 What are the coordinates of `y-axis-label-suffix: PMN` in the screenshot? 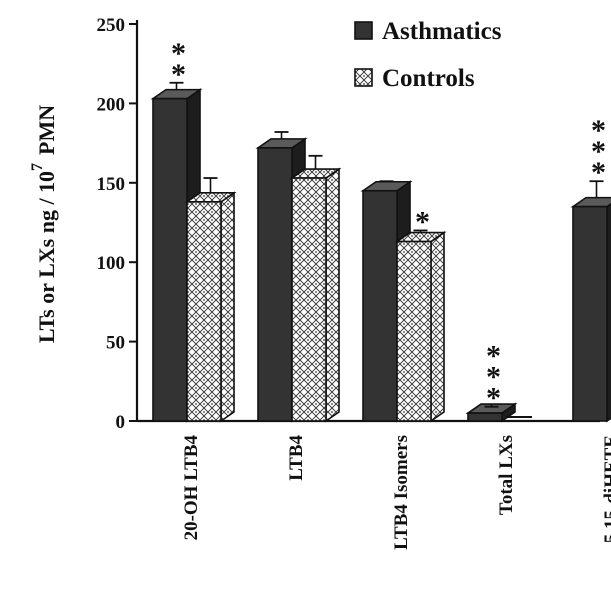 It's located at (46, 130).